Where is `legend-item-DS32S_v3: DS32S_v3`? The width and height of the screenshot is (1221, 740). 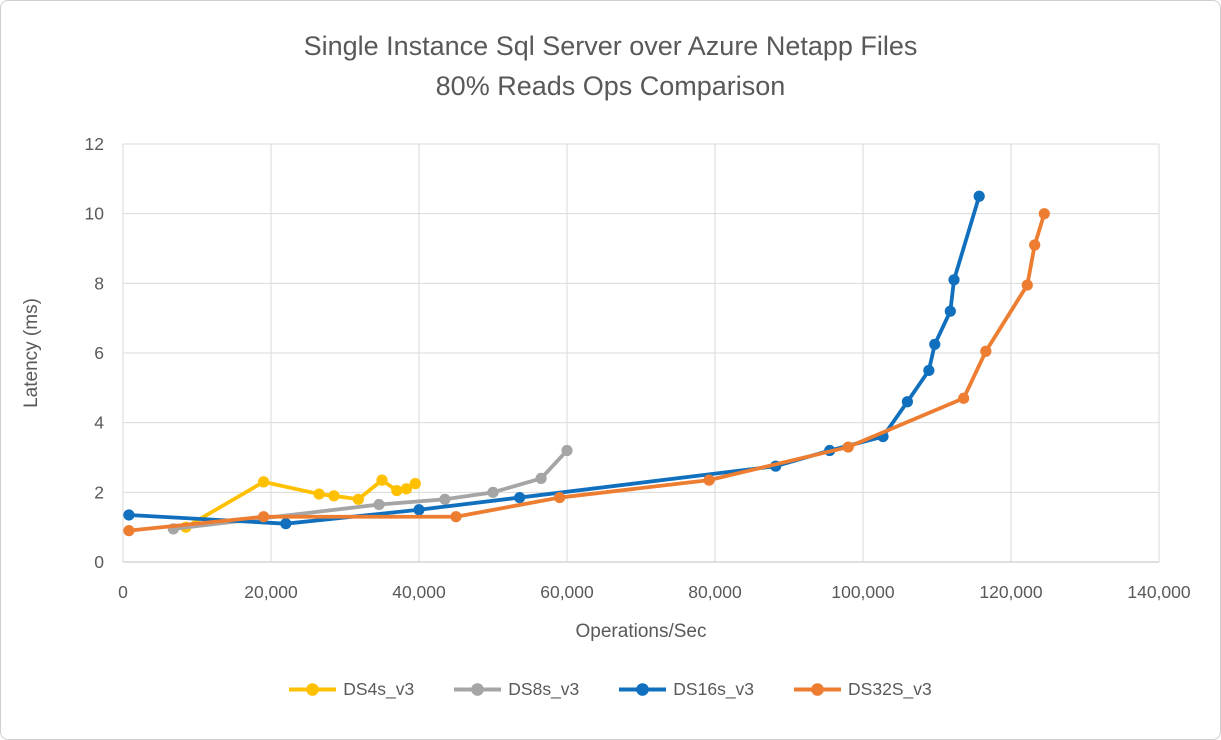 legend-item-DS32S_v3: DS32S_v3 is located at coordinates (863, 689).